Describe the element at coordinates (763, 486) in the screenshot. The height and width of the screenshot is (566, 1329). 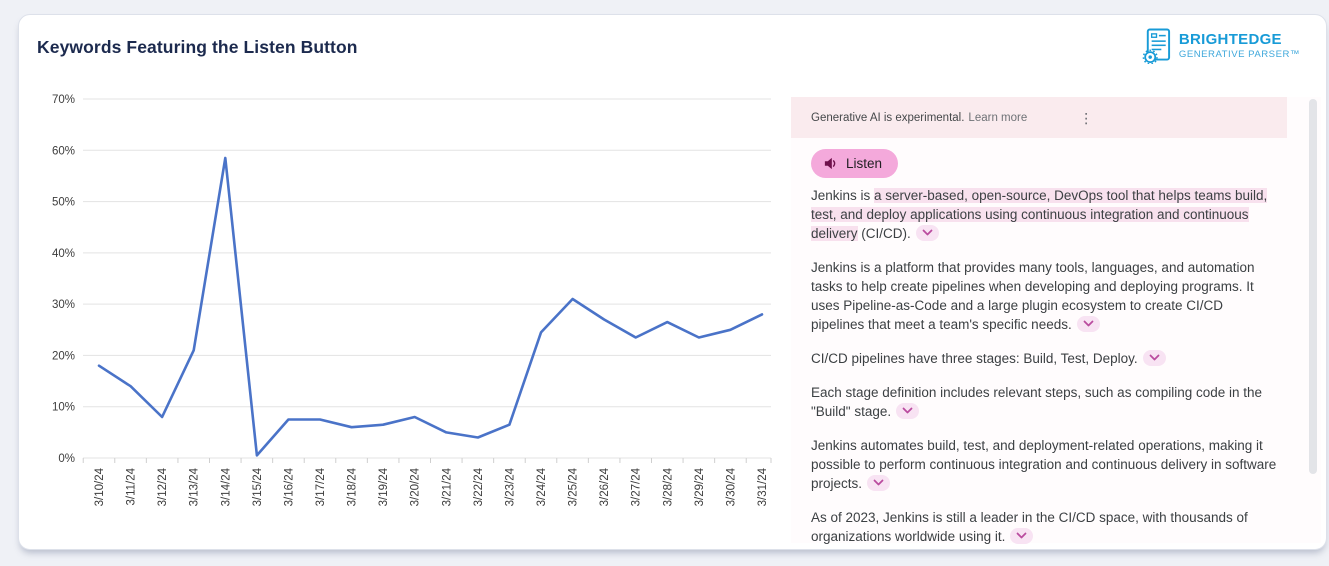
I see `x-axis-label: 3/31/24` at that location.